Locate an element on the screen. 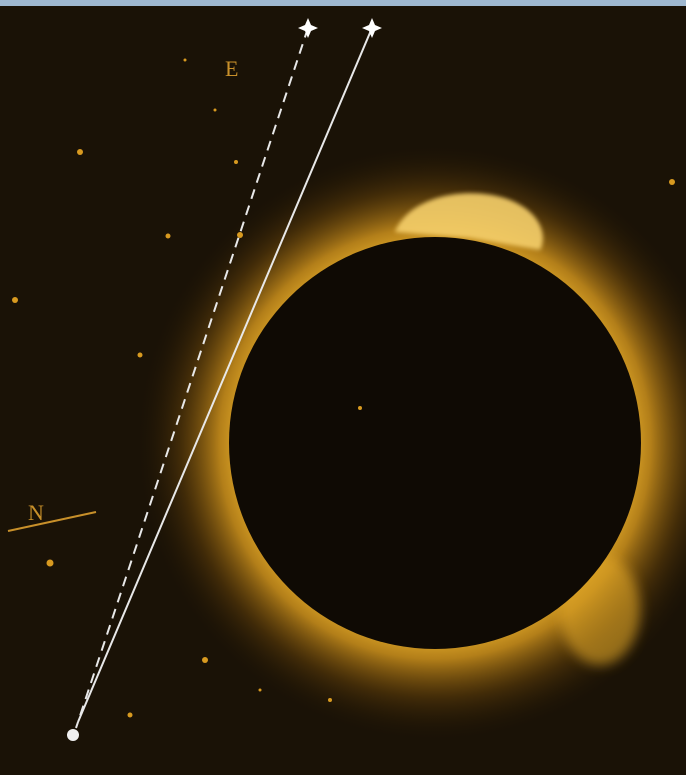  north-label: N is located at coordinates (36, 512).